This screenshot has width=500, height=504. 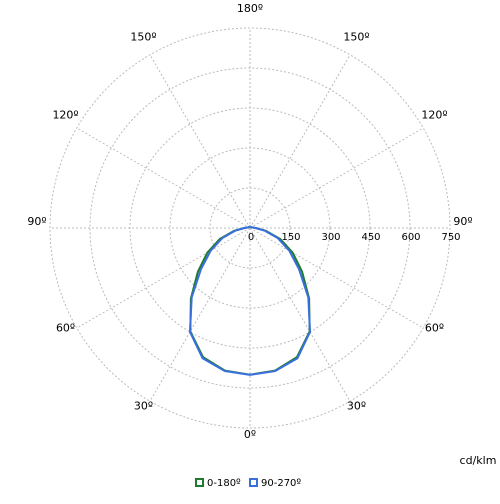 What do you see at coordinates (250, 8) in the screenshot?
I see `angle-label: 180º` at bounding box center [250, 8].